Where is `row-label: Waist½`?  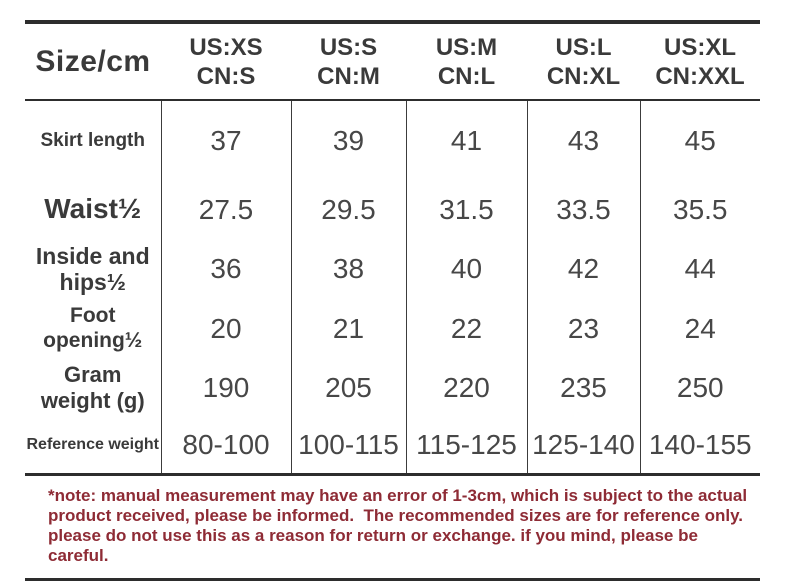 row-label: Waist½ is located at coordinates (93, 209).